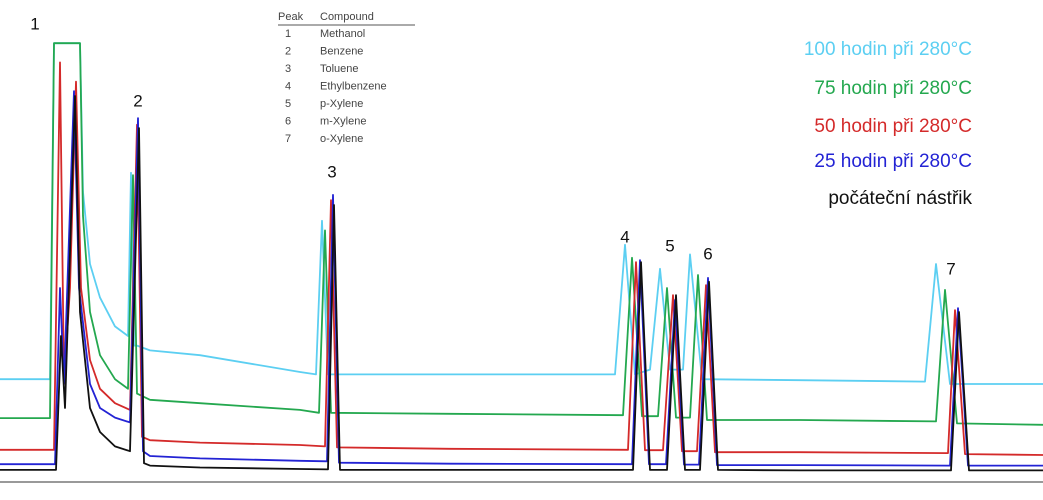 The height and width of the screenshot is (500, 1043). I want to click on peak-label: 7, so click(950, 268).